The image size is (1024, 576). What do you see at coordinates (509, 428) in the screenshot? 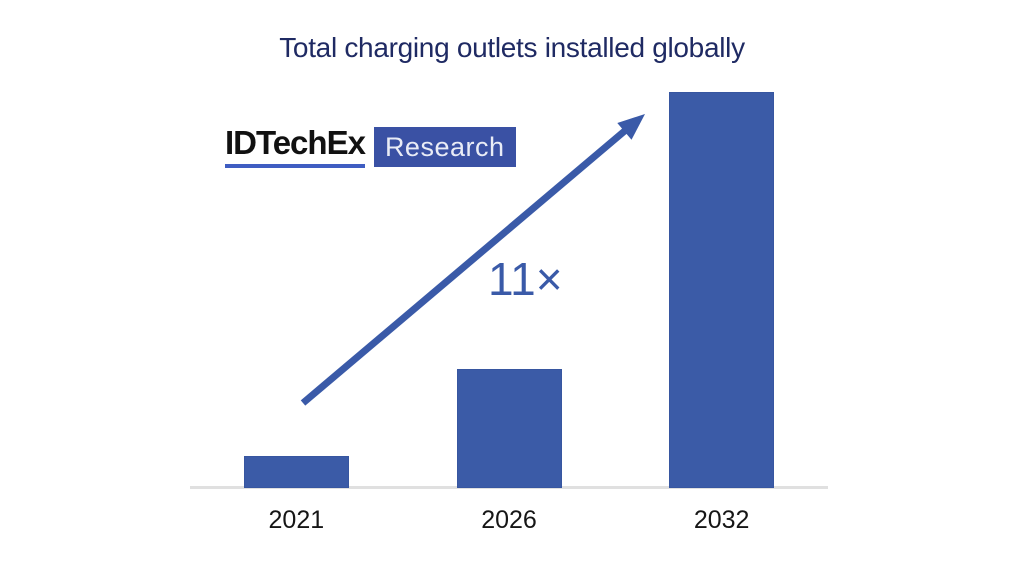
I see `bar-2026` at bounding box center [509, 428].